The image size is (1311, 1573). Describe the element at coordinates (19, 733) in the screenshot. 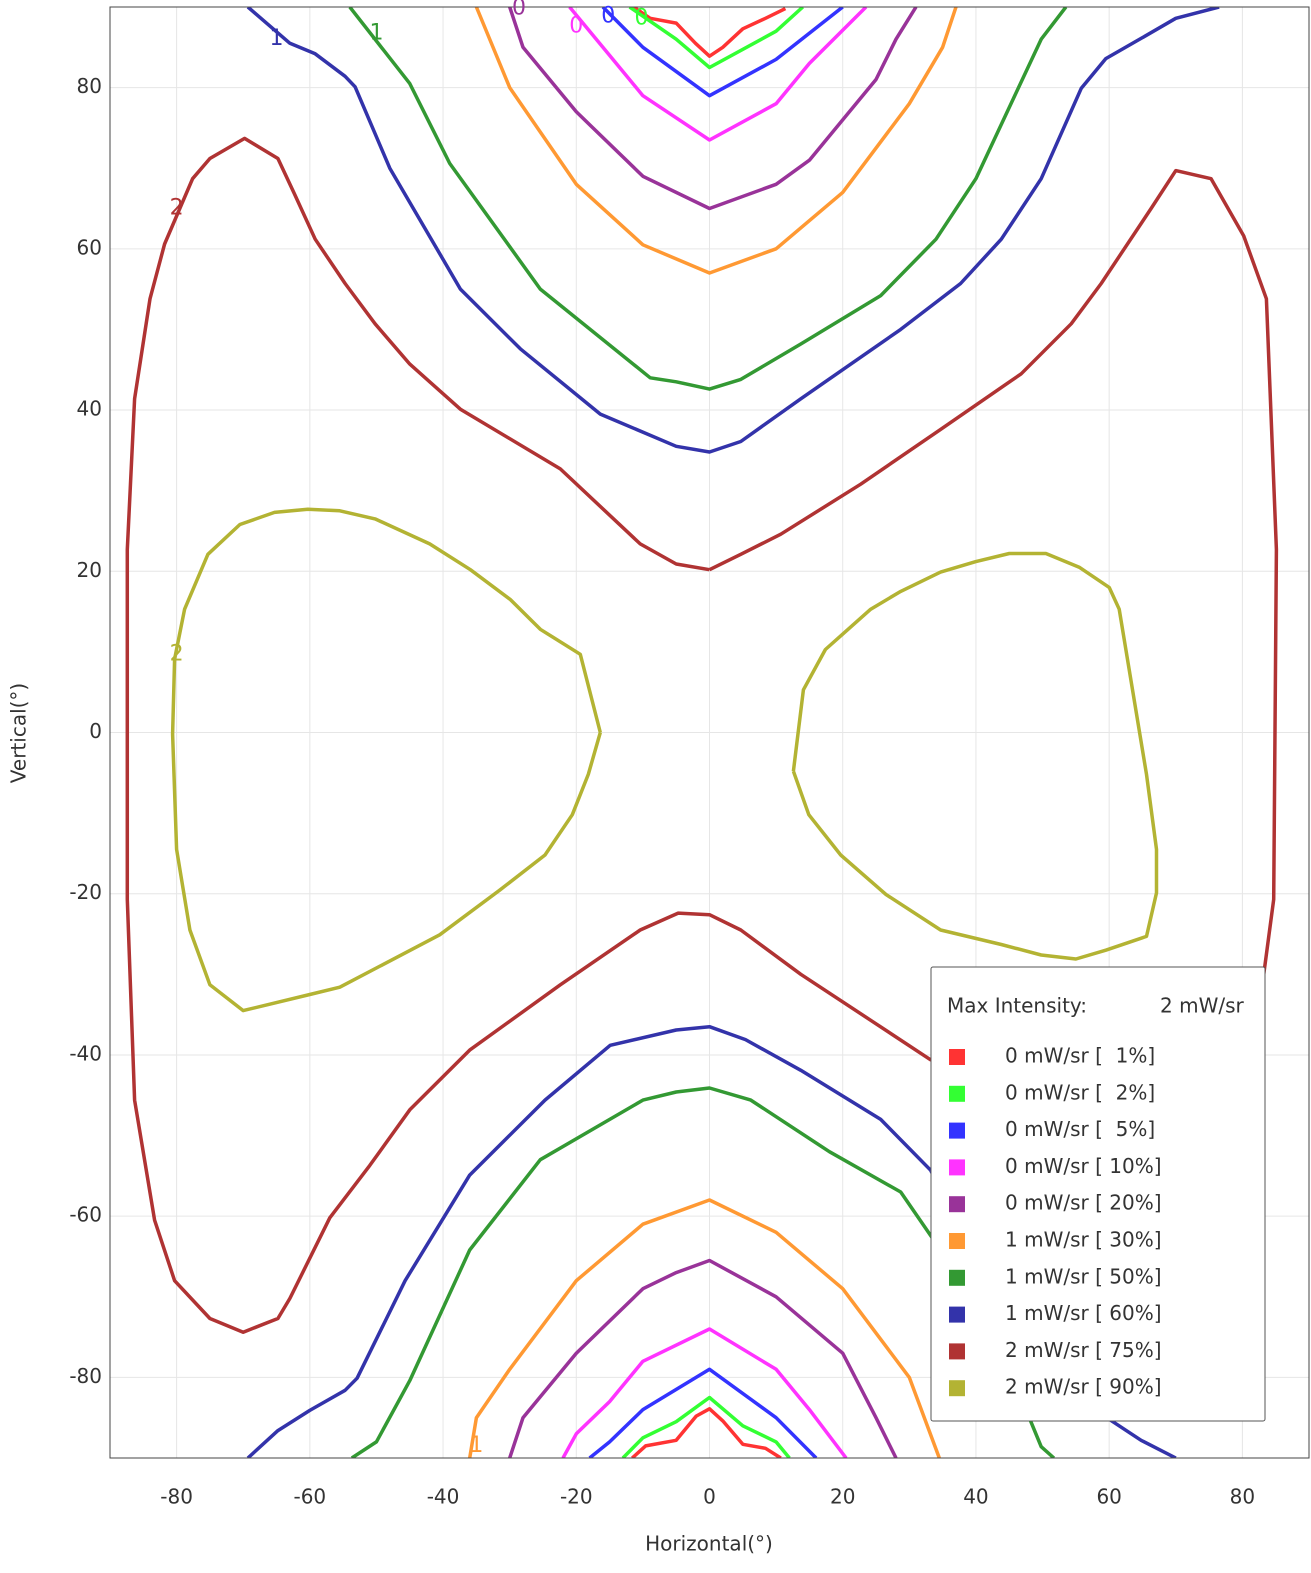

I see `y-axis-label: Vertical(°)` at that location.